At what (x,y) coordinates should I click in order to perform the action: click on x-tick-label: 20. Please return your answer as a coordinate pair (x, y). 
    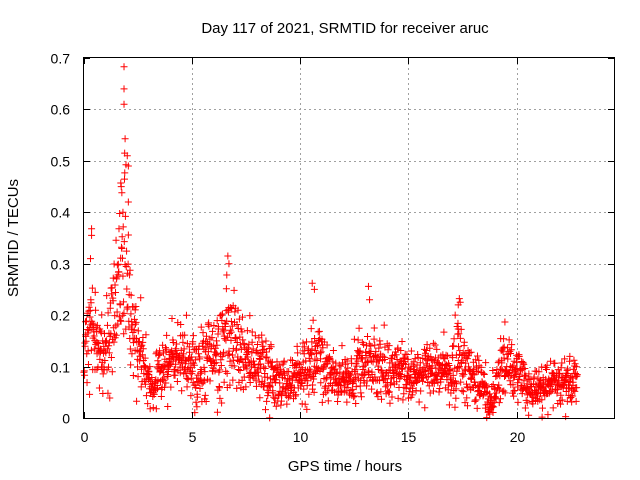
    Looking at the image, I should click on (518, 437).